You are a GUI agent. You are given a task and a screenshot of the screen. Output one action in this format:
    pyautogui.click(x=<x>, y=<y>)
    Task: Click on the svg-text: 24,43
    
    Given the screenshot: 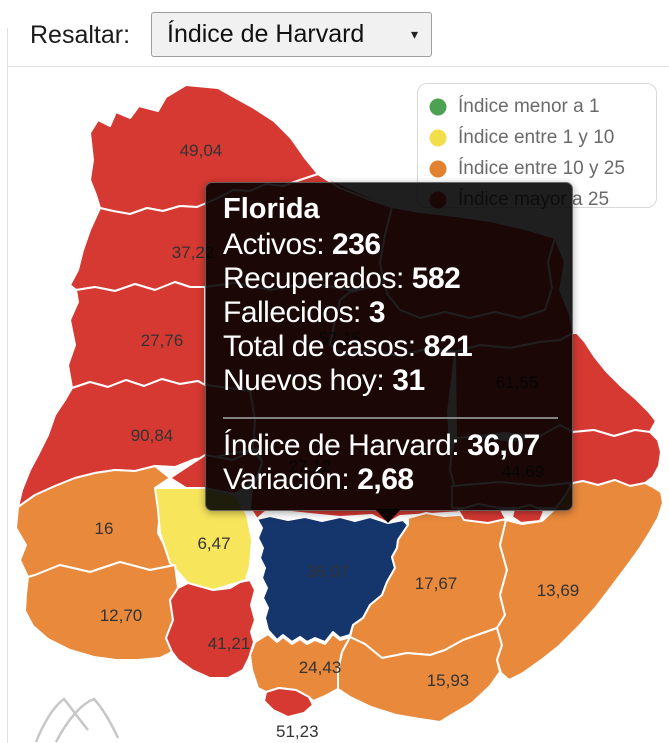 What is the action you would take?
    pyautogui.click(x=320, y=667)
    